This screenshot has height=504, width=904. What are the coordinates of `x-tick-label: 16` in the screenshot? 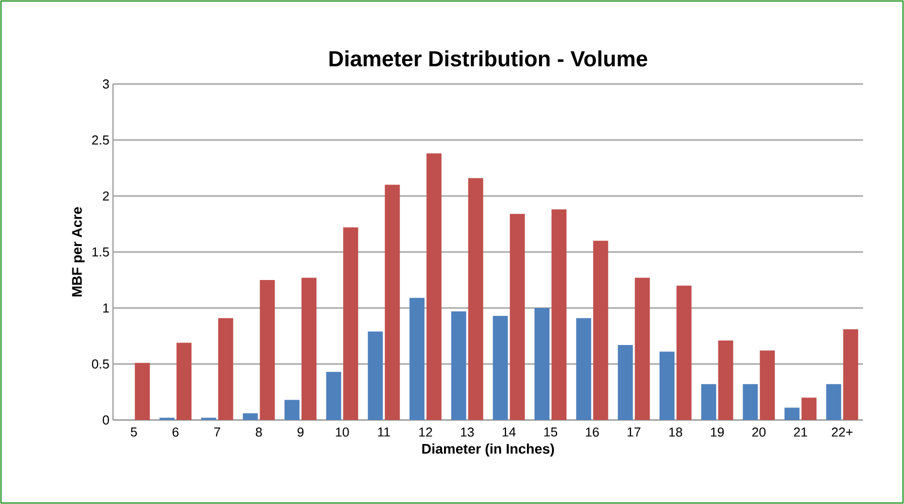 It's located at (592, 432).